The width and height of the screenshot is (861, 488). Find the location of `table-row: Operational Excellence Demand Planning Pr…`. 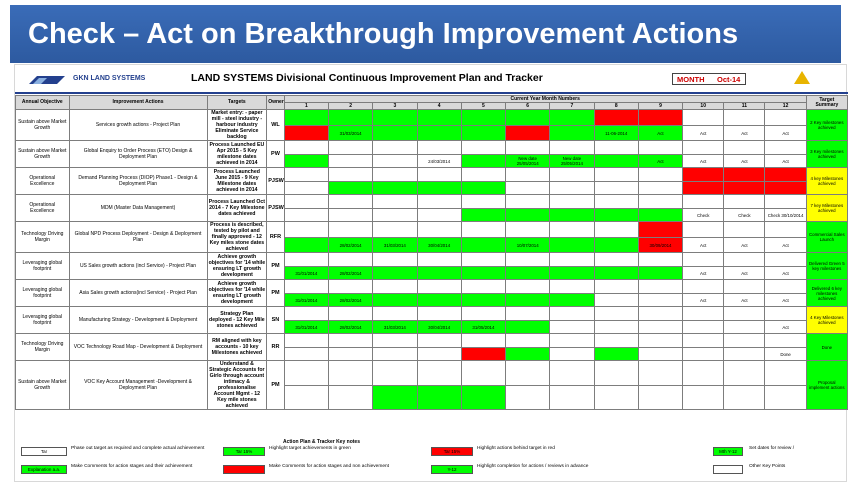

table-row: Operational Excellence Demand Planning Pr… is located at coordinates (432, 181).